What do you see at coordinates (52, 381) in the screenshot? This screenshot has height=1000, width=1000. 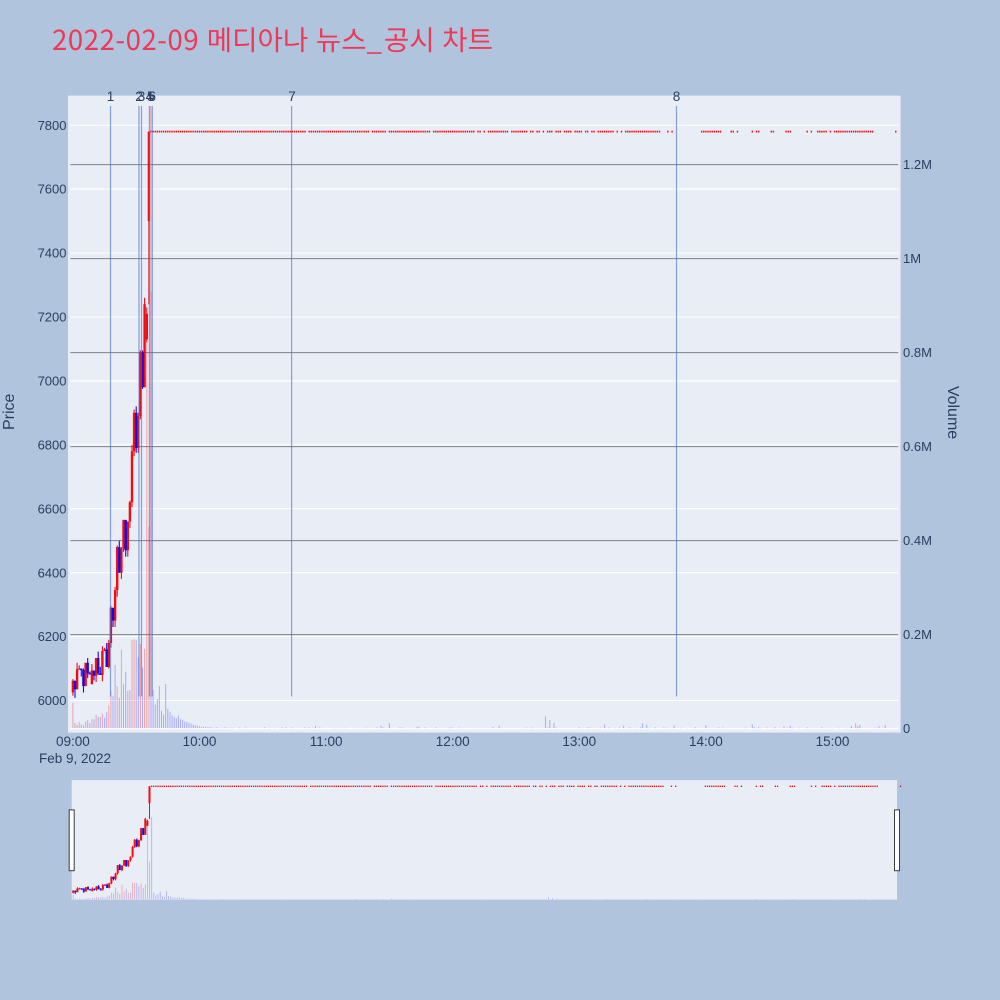 I see `svg-text: 7000` at bounding box center [52, 381].